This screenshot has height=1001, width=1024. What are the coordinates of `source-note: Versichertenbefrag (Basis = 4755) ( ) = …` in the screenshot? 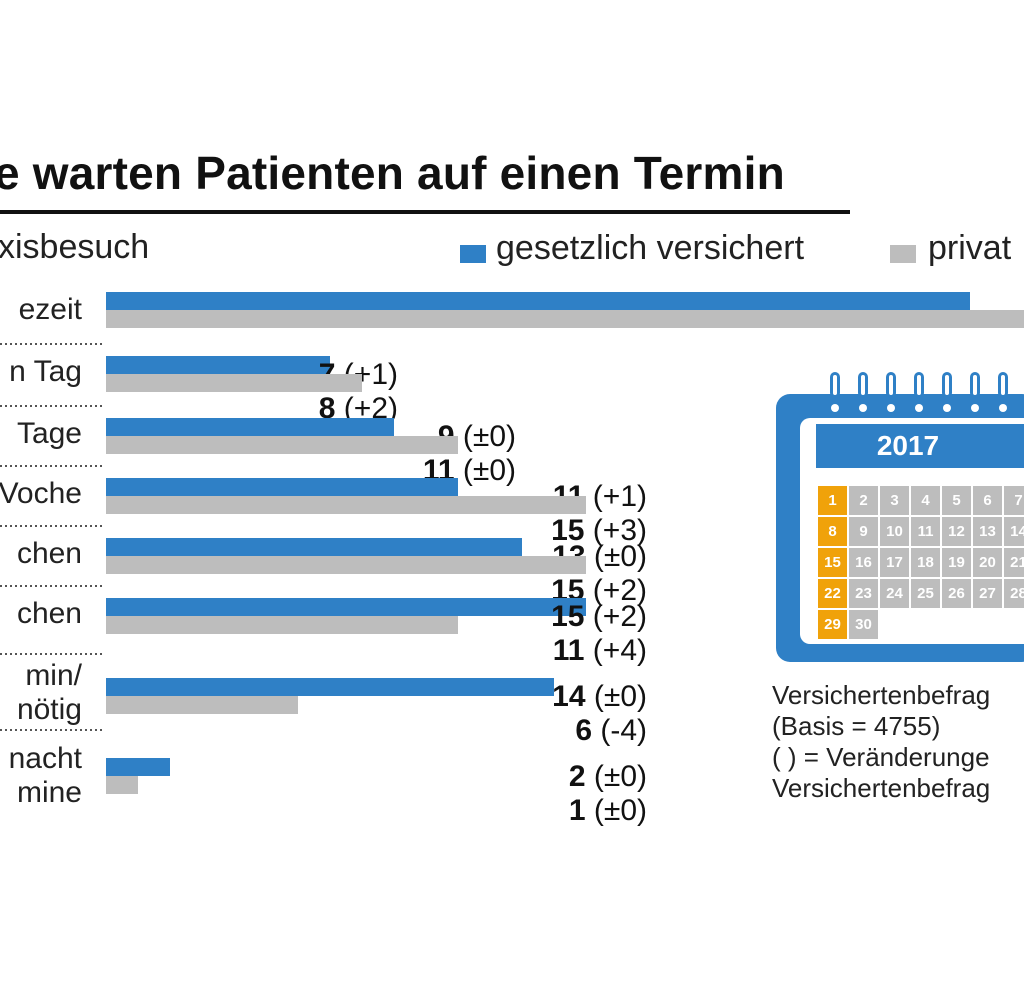 It's located at (881, 742).